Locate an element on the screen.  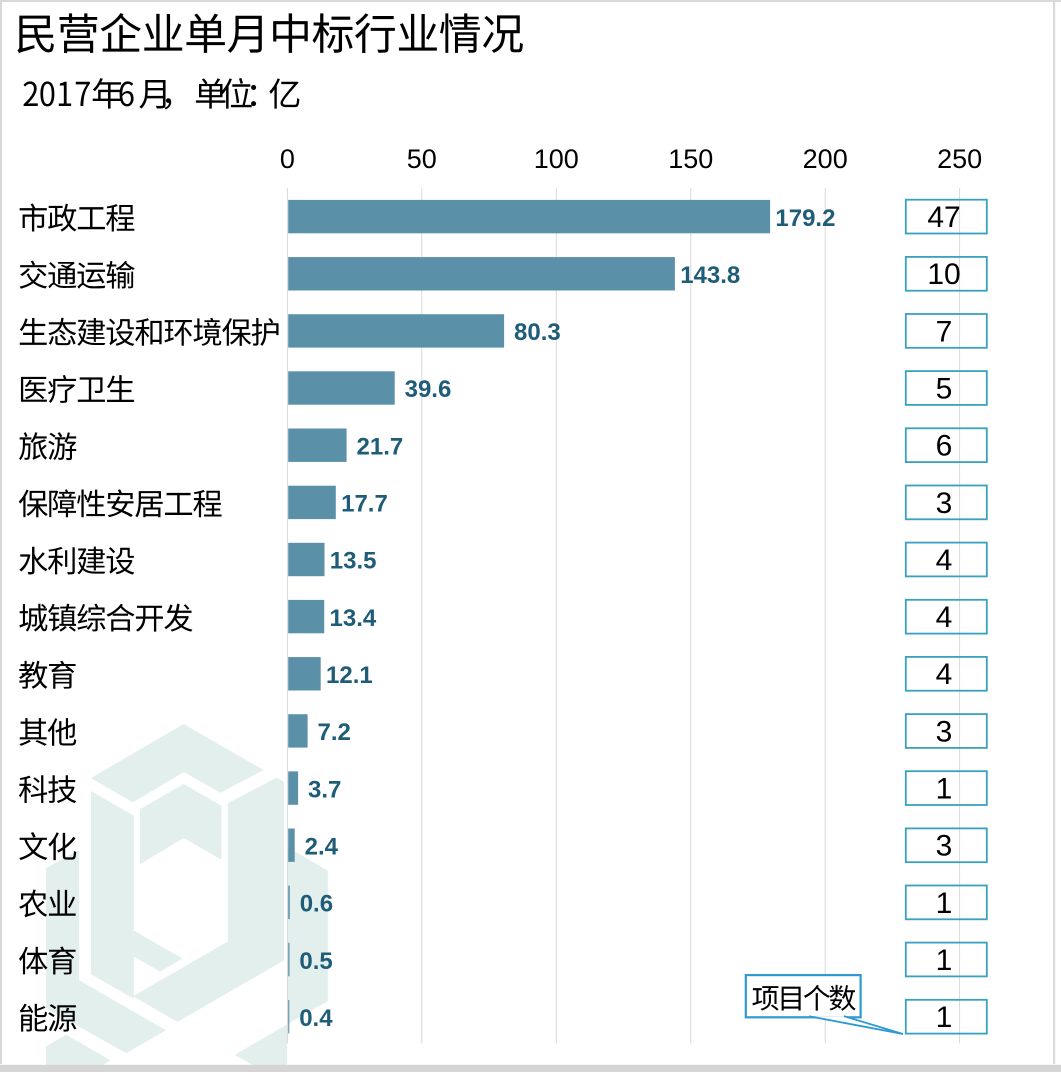
svg-text: 100 is located at coordinates (556, 159).